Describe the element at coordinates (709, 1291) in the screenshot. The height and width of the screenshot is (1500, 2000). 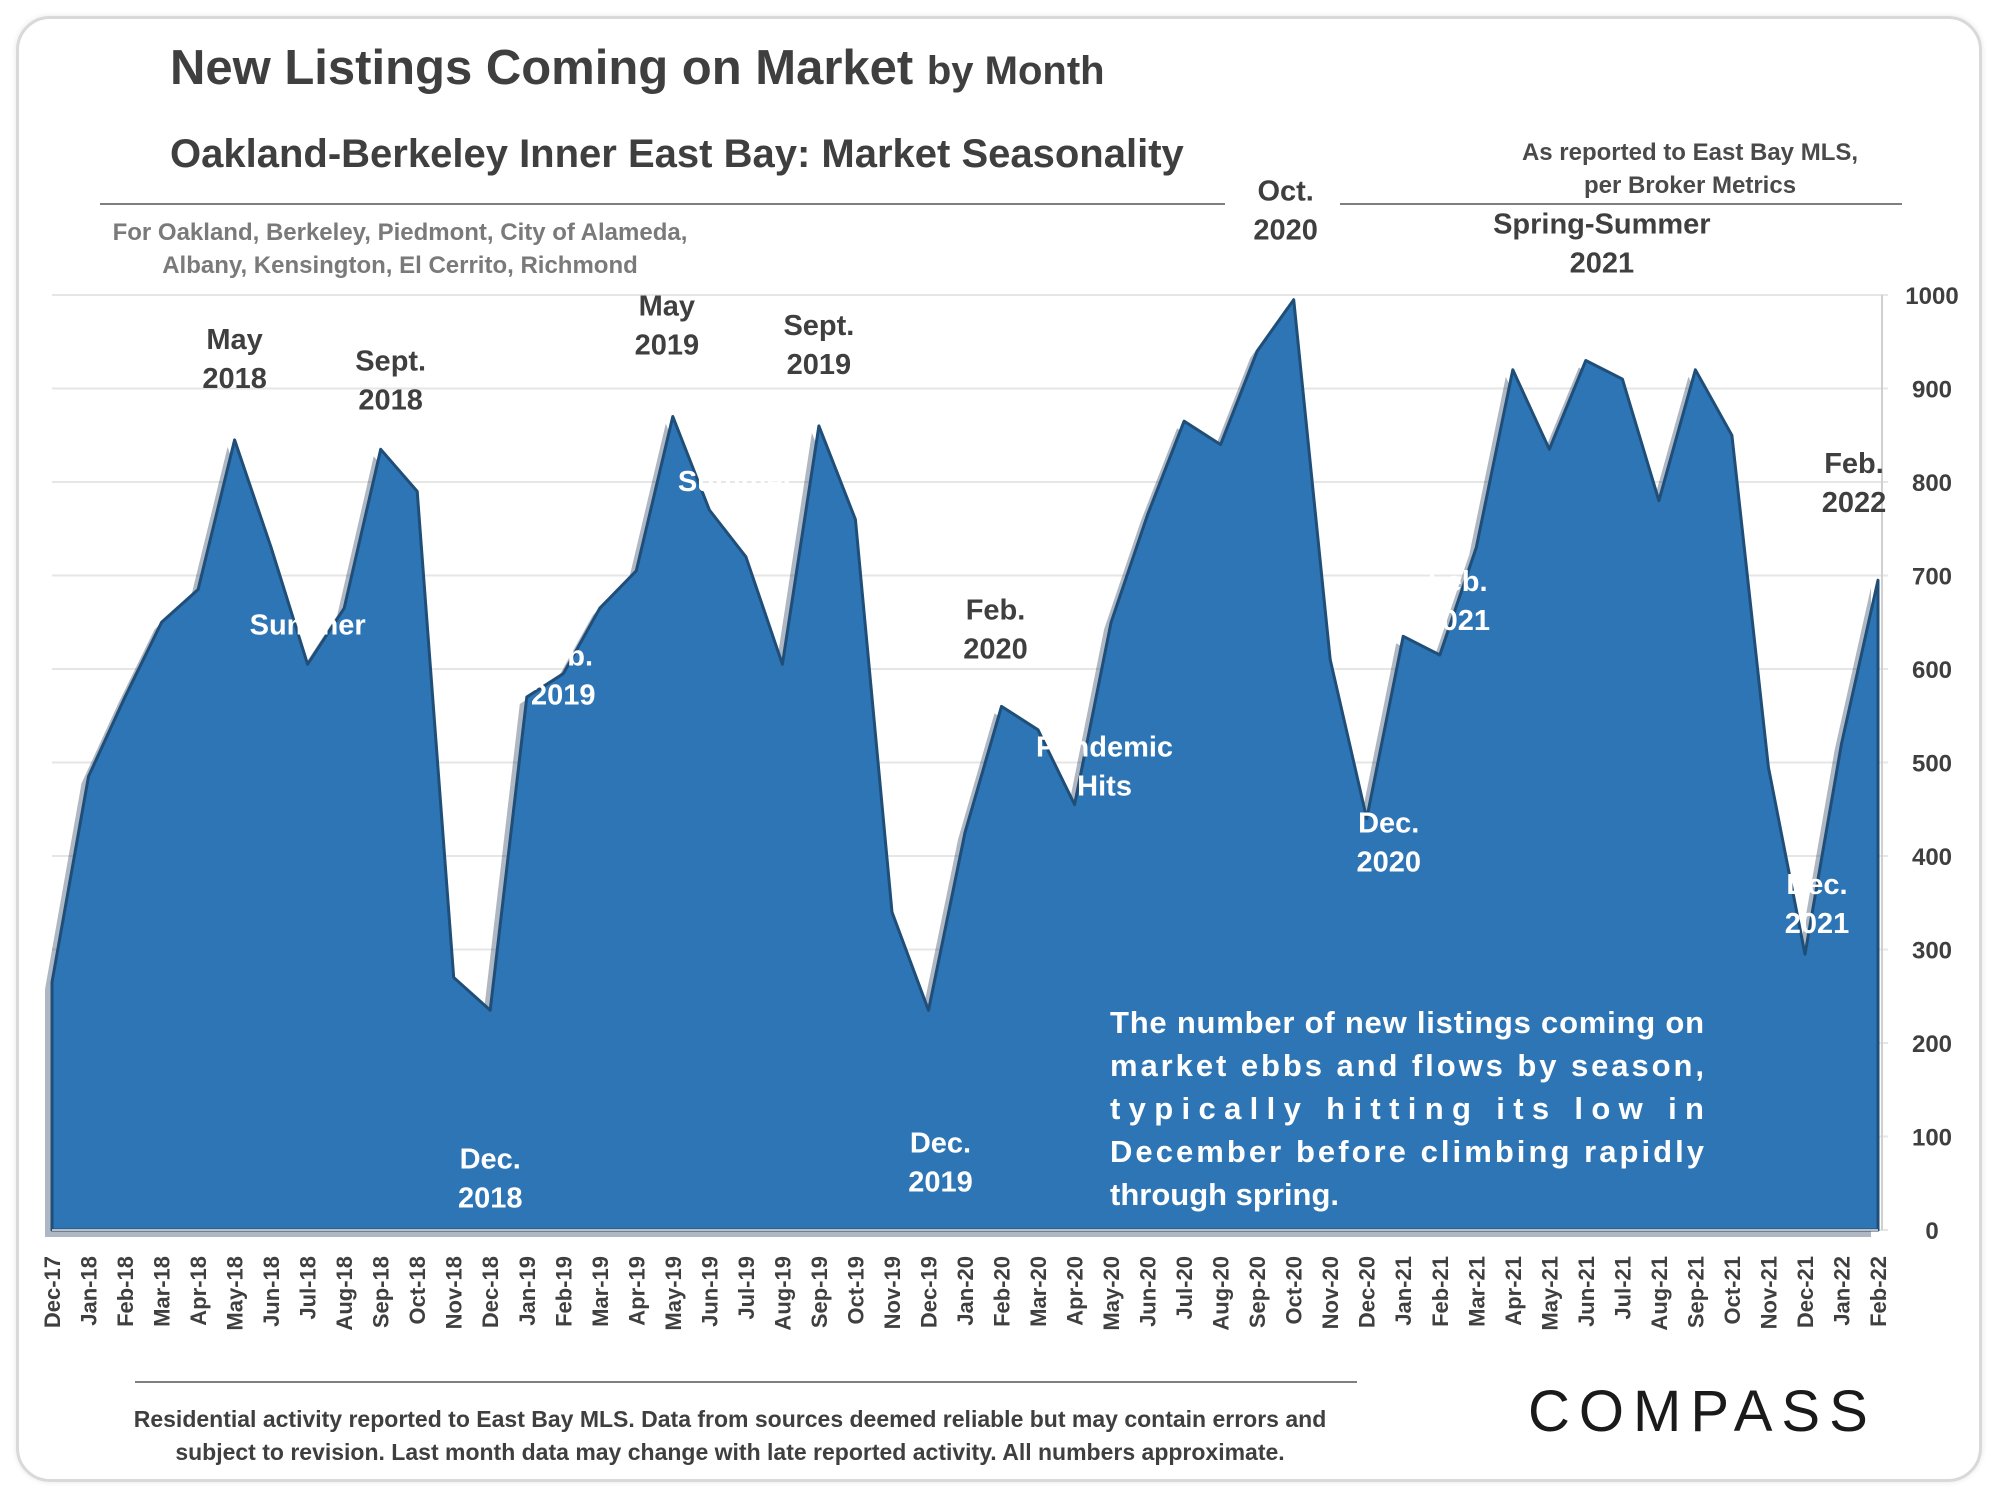
I see `x-tick-label: Jun-19` at that location.